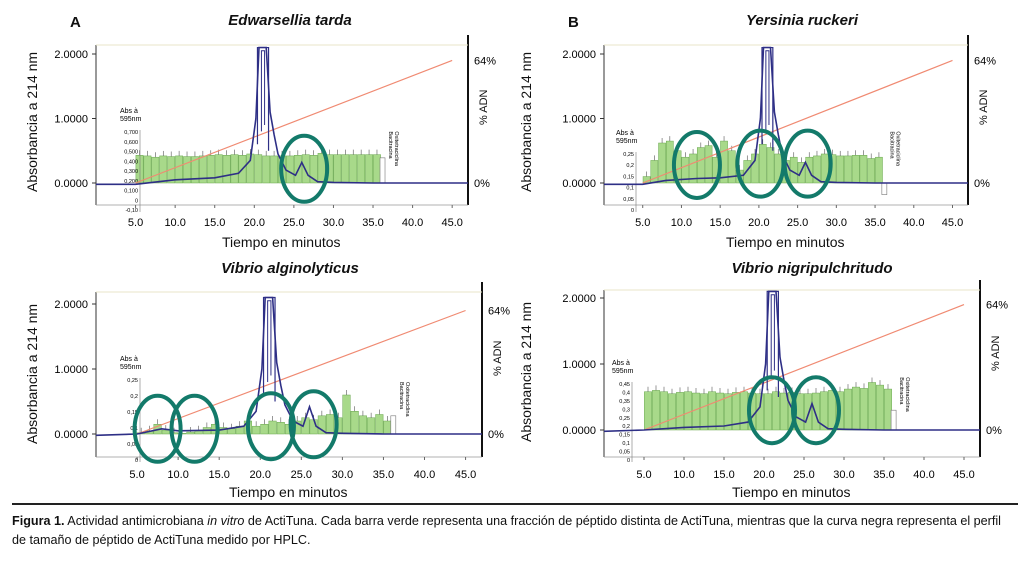  Describe the element at coordinates (982, 184) in the screenshot. I see `y2-bottom-label: 0%` at that location.